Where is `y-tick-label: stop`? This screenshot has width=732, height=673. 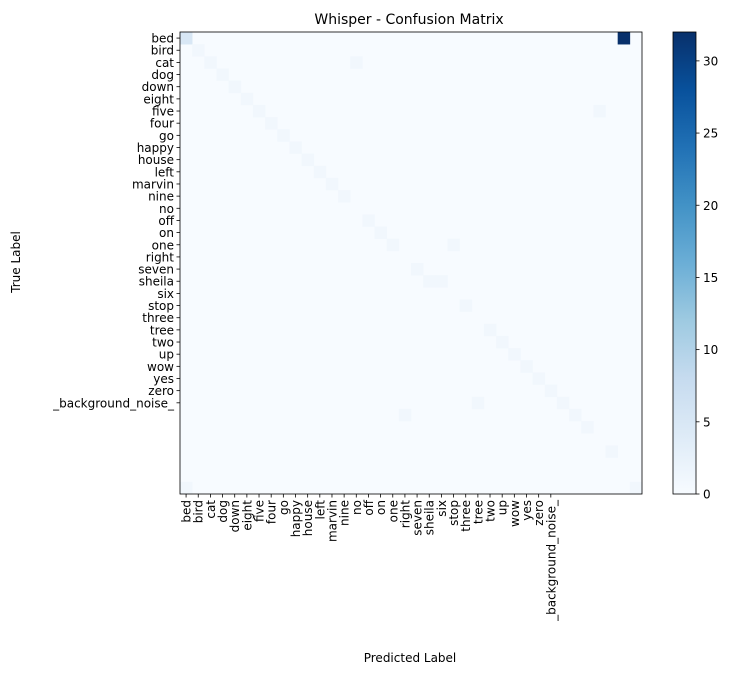
y-tick-label: stop is located at coordinates (161, 306).